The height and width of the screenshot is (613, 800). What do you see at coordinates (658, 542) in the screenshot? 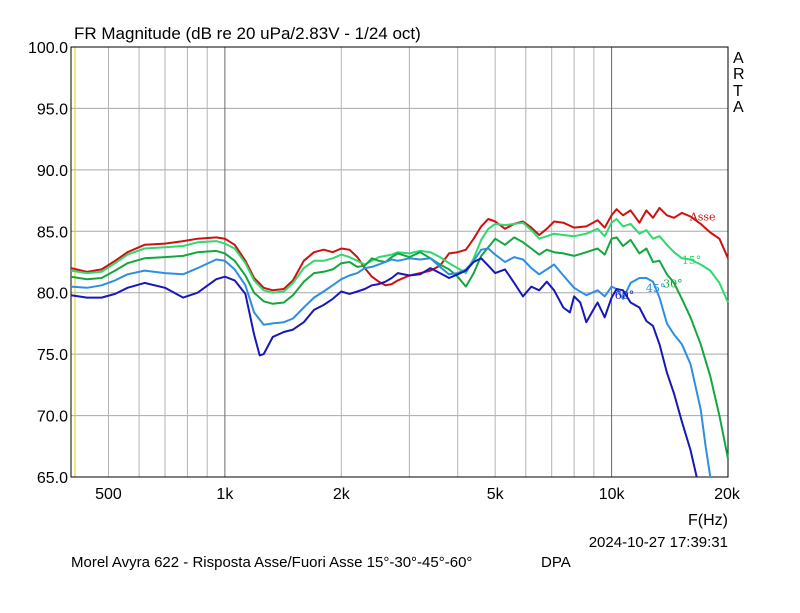
I see `timestamp: 2024-10-27 17:39:31` at bounding box center [658, 542].